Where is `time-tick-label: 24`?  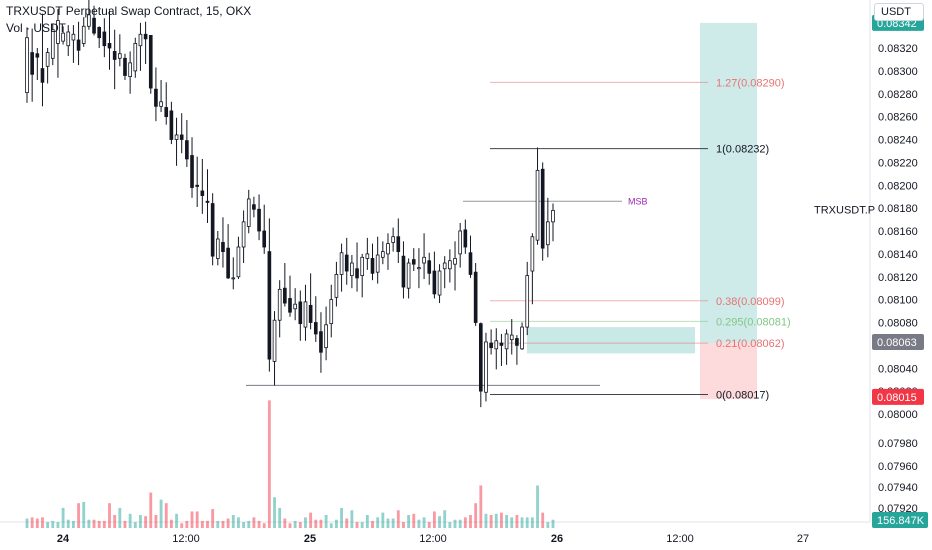 time-tick-label: 24 is located at coordinates (63, 539).